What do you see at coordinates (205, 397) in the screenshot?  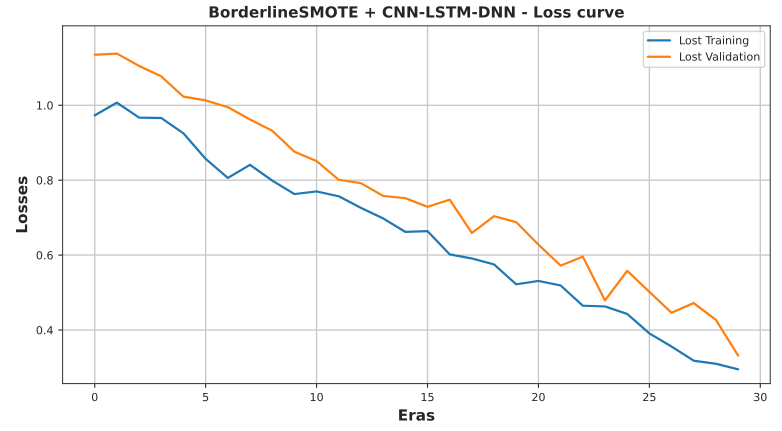 I see `x-tick-label: 5` at bounding box center [205, 397].